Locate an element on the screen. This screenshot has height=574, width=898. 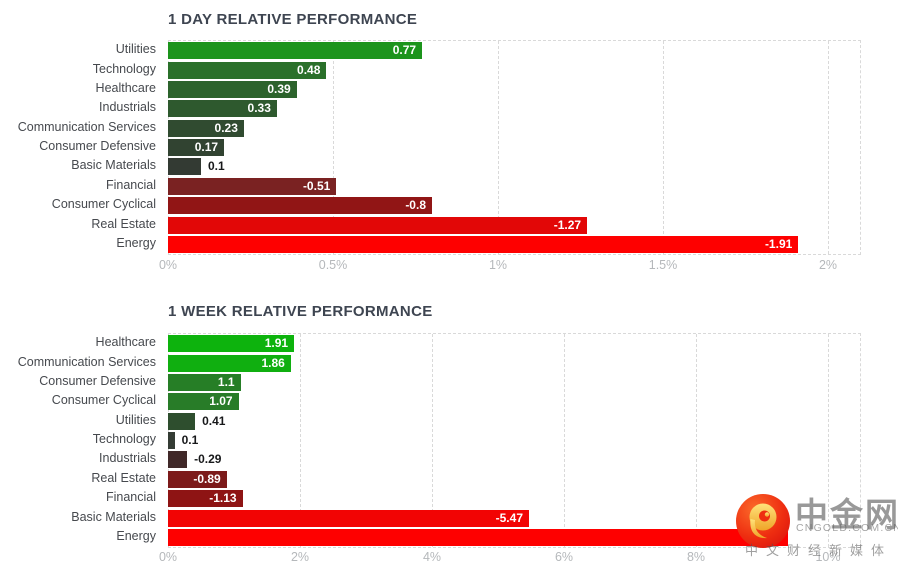
bar-technology is located at coordinates (171, 440).